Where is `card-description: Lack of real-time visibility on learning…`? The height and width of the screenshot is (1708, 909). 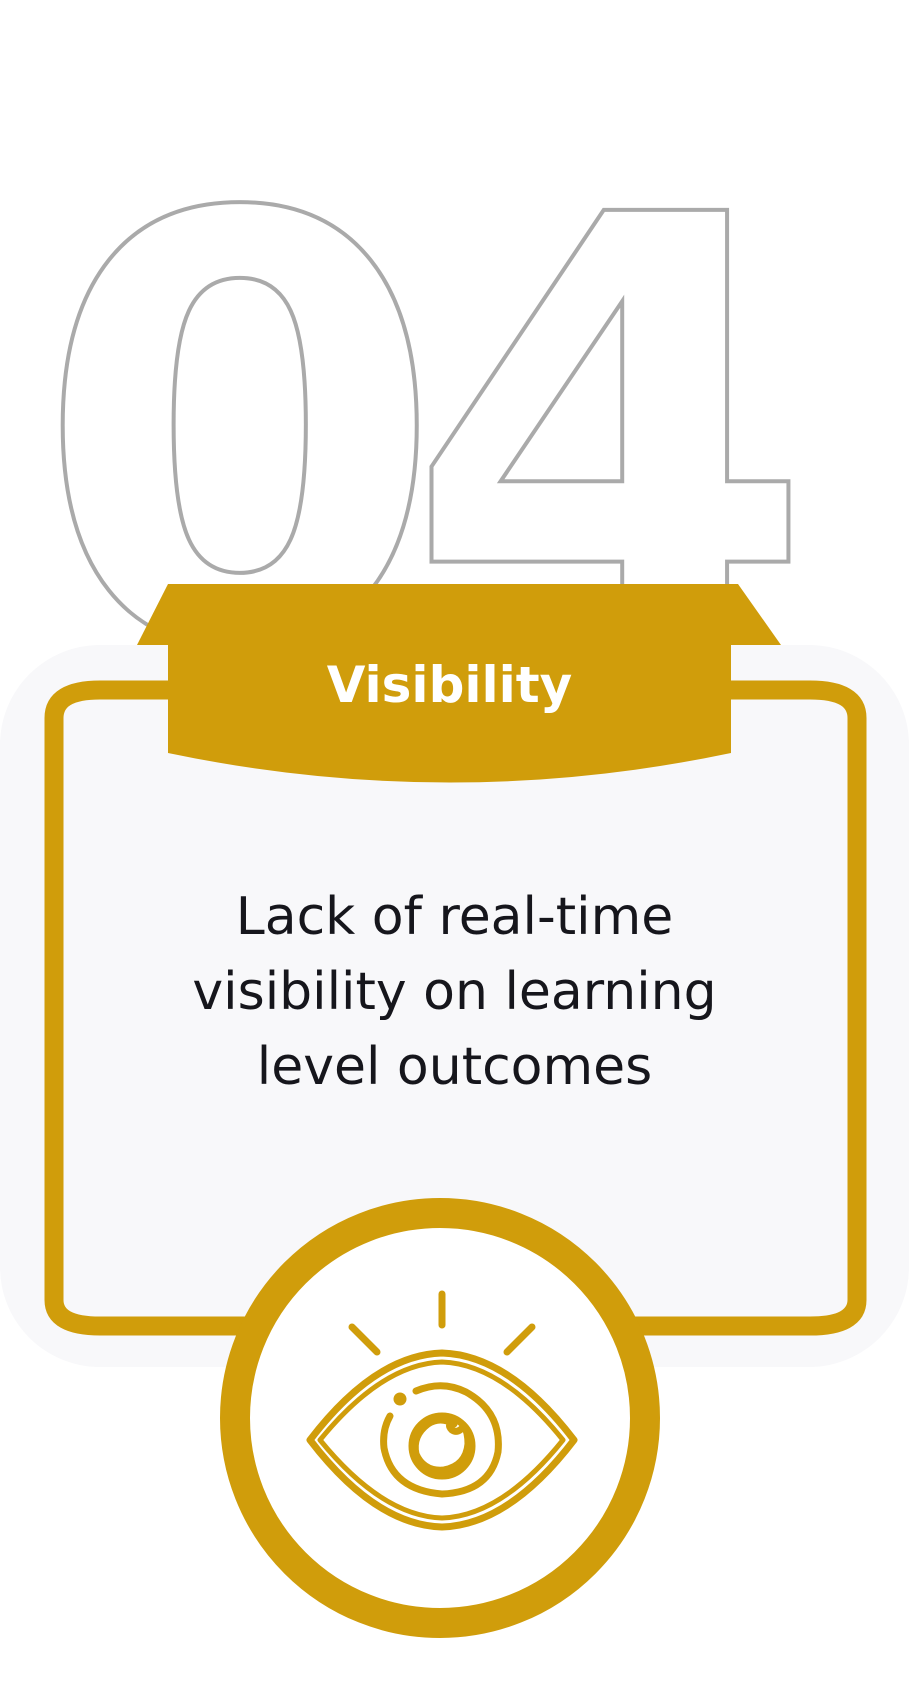
card-description: Lack of real-time visibility on learning… is located at coordinates (454, 992).